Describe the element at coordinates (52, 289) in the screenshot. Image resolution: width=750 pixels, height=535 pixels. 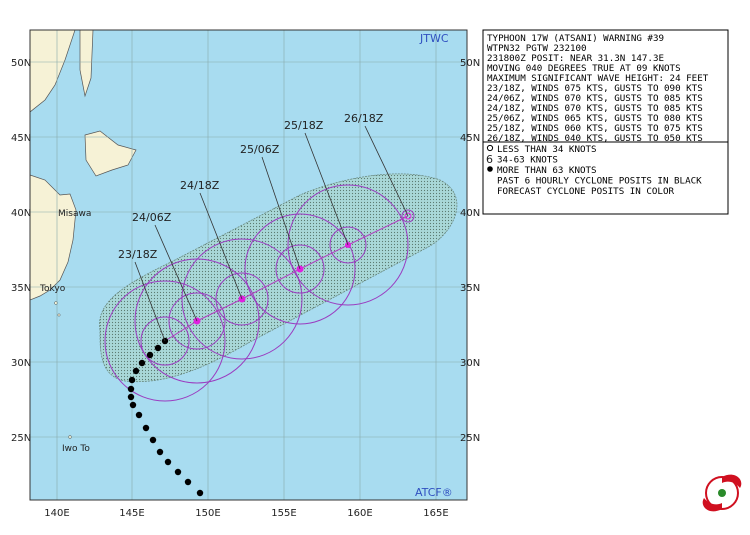
I see `place-name: Tokyo` at that location.